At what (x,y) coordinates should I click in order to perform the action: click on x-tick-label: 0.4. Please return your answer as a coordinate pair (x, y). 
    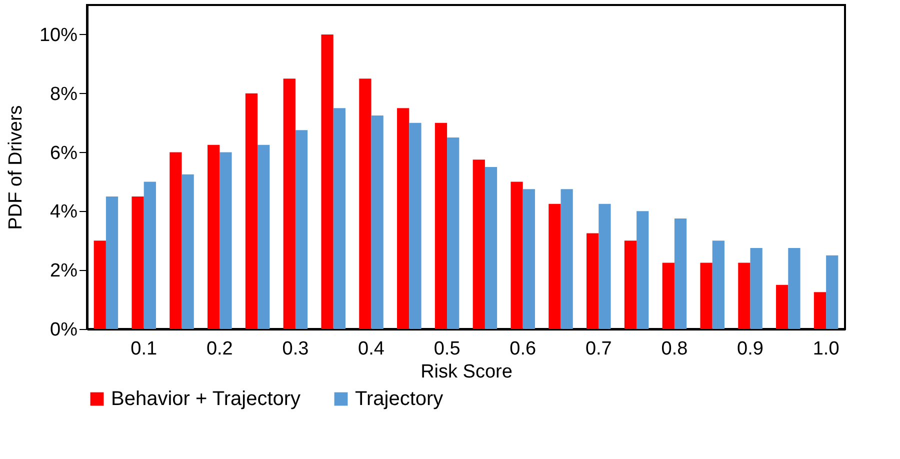
    Looking at the image, I should click on (371, 349).